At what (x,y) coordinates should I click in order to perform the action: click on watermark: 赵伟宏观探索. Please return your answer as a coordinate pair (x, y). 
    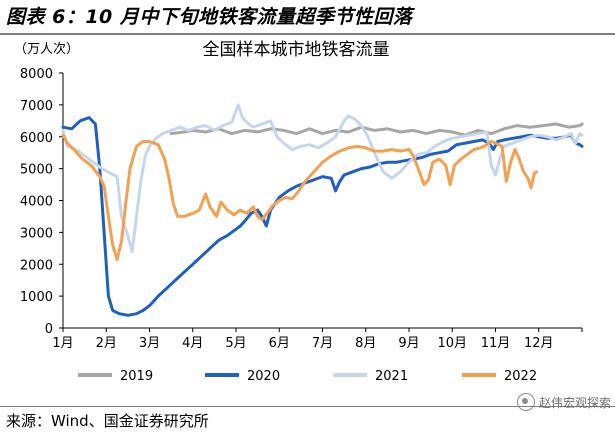
    Looking at the image, I should click on (563, 402).